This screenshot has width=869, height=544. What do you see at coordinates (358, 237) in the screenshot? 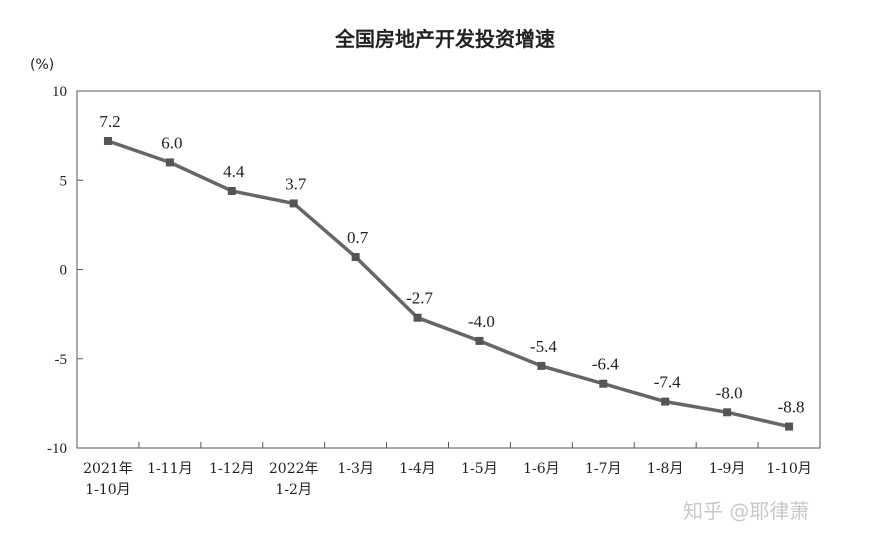
I see `data-label: 0.7` at bounding box center [358, 237].